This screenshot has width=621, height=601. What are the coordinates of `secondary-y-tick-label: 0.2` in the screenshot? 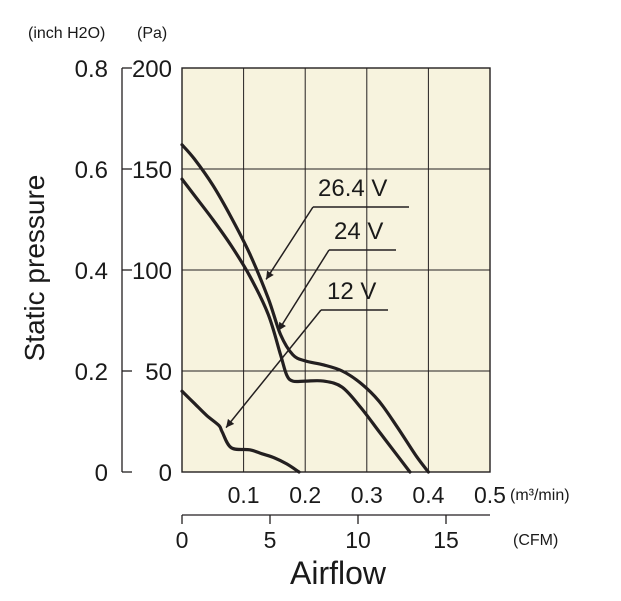 It's located at (91, 372).